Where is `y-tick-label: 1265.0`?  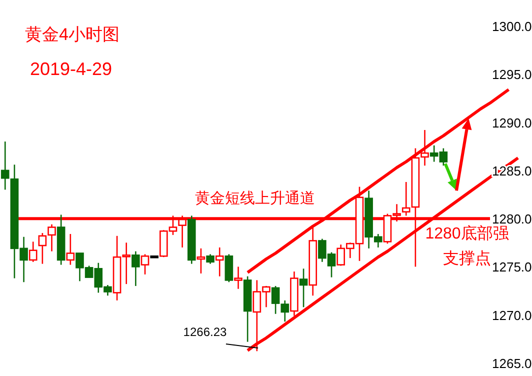
y-tick-label: 1265.0 is located at coordinates (512, 363).